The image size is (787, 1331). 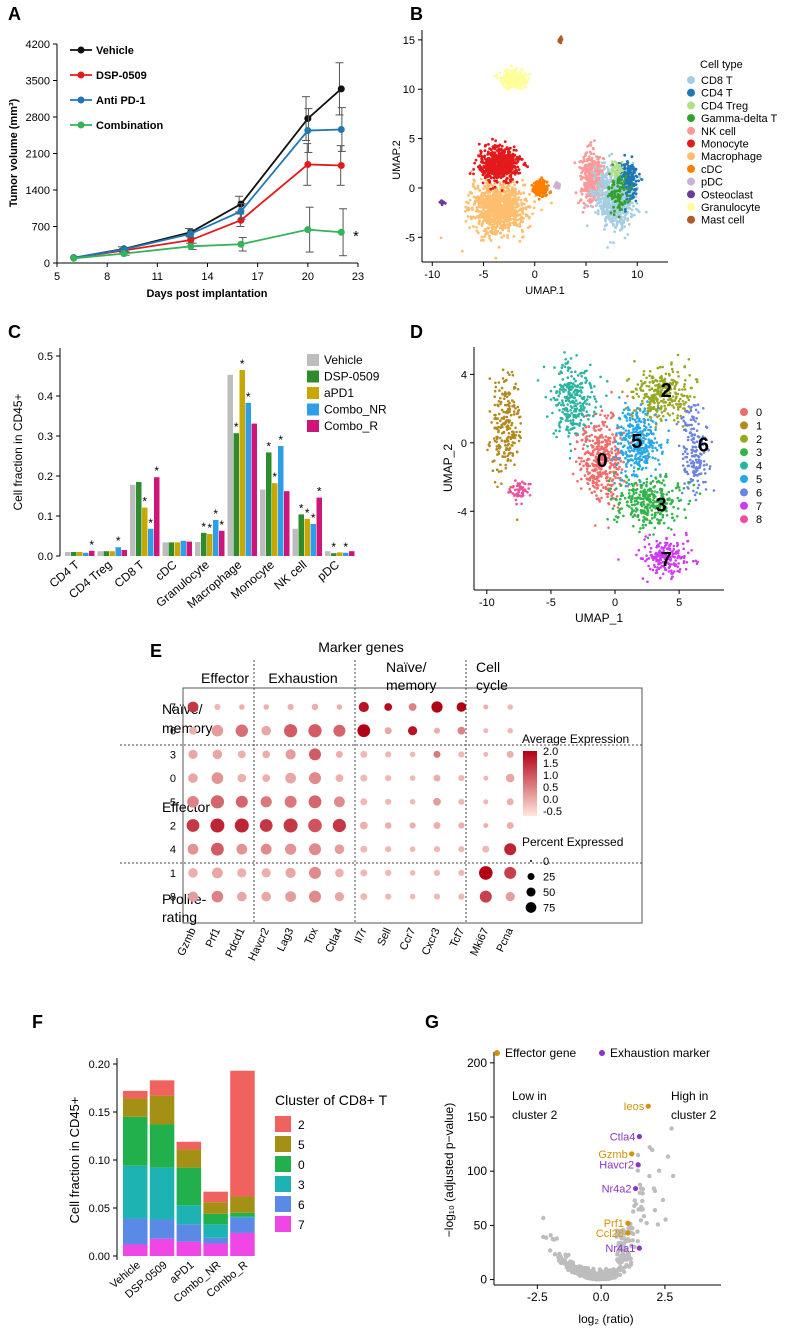 I want to click on y-tick-label: 2800, so click(x=38, y=118).